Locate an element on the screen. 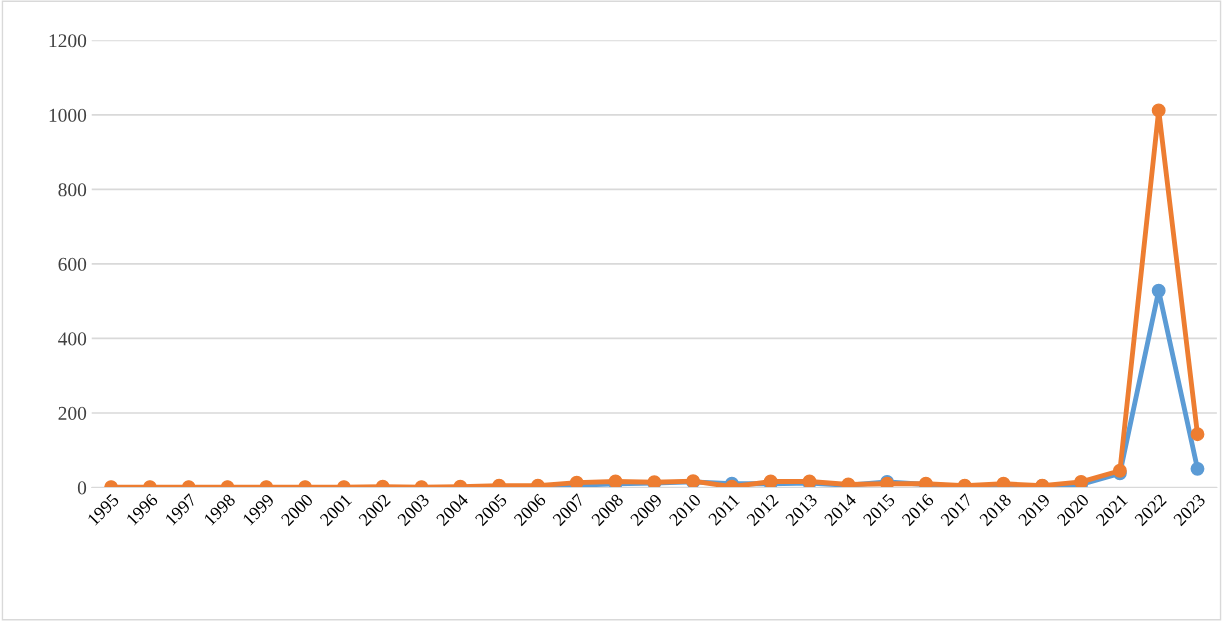 This screenshot has height=621, width=1223. y-tick-label: 800 is located at coordinates (72, 190).